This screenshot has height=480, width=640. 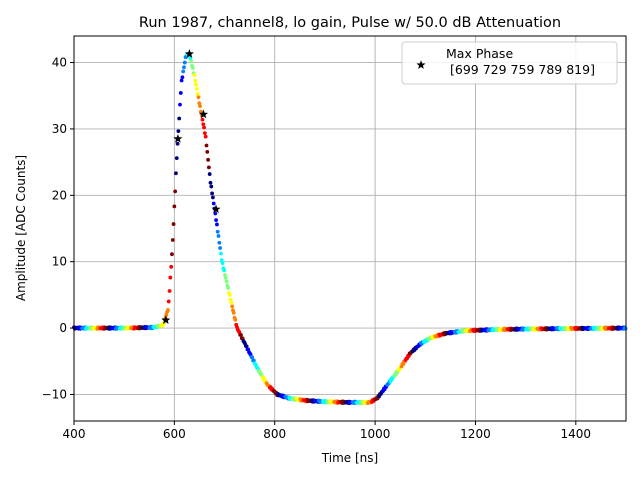 I want to click on y-tick-label: 30, so click(x=59, y=129).